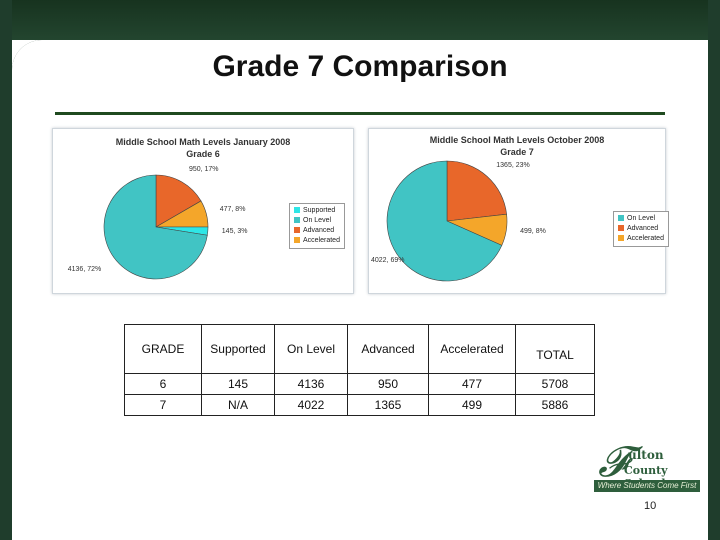 This screenshot has width=720, height=540. I want to click on chart-legend: On Level Advanced Accelerated, so click(641, 229).